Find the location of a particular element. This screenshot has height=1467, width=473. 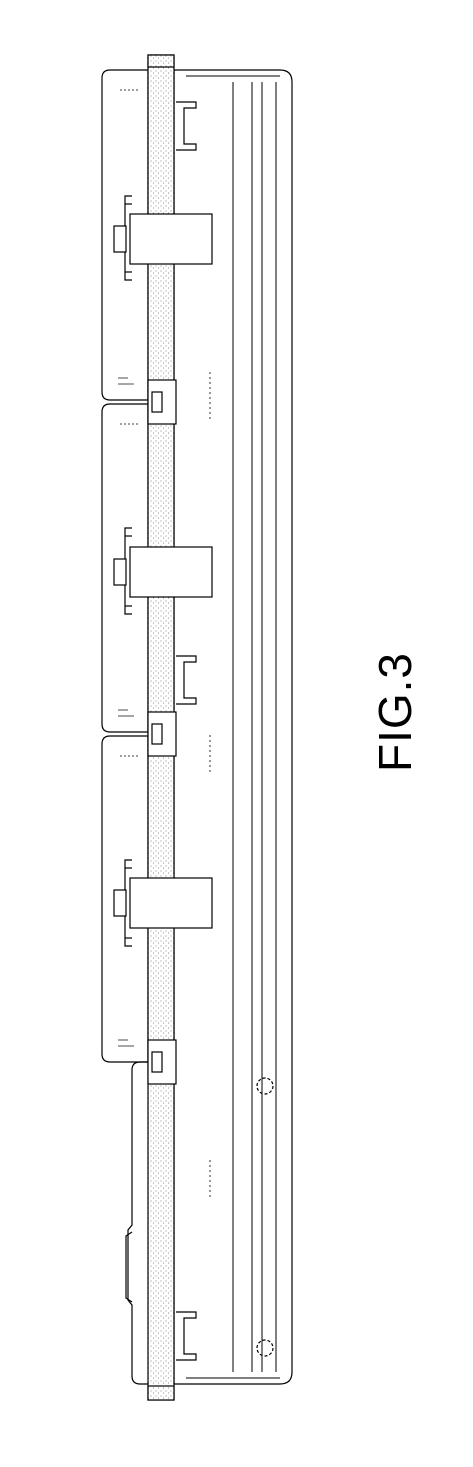

lower-left-housing is located at coordinates (138, 1223).